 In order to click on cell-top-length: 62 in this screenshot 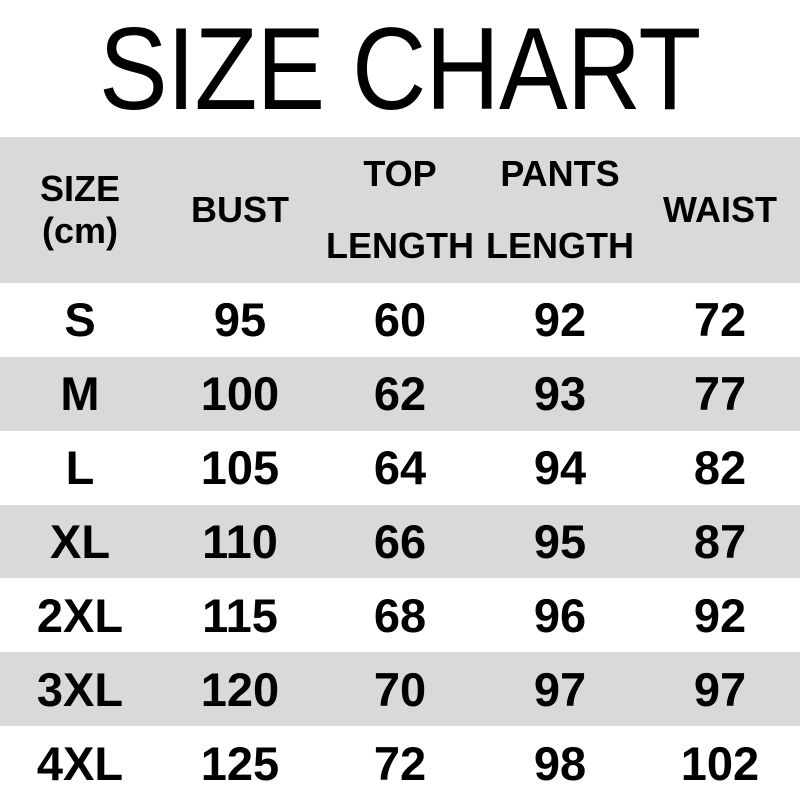, I will do `click(400, 394)`.